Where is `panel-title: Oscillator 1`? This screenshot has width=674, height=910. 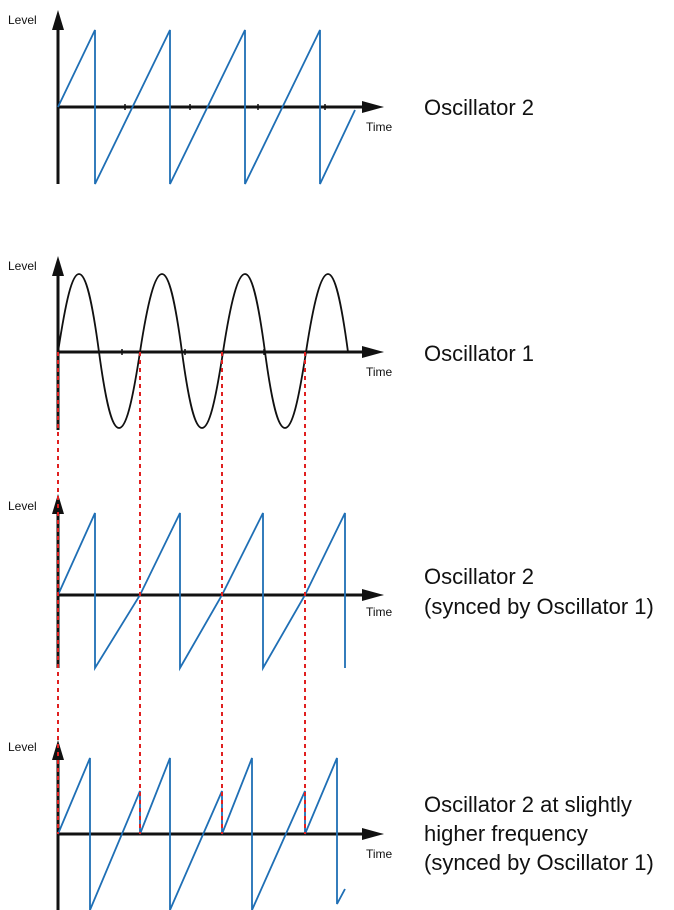
panel-title: Oscillator 1 is located at coordinates (479, 353).